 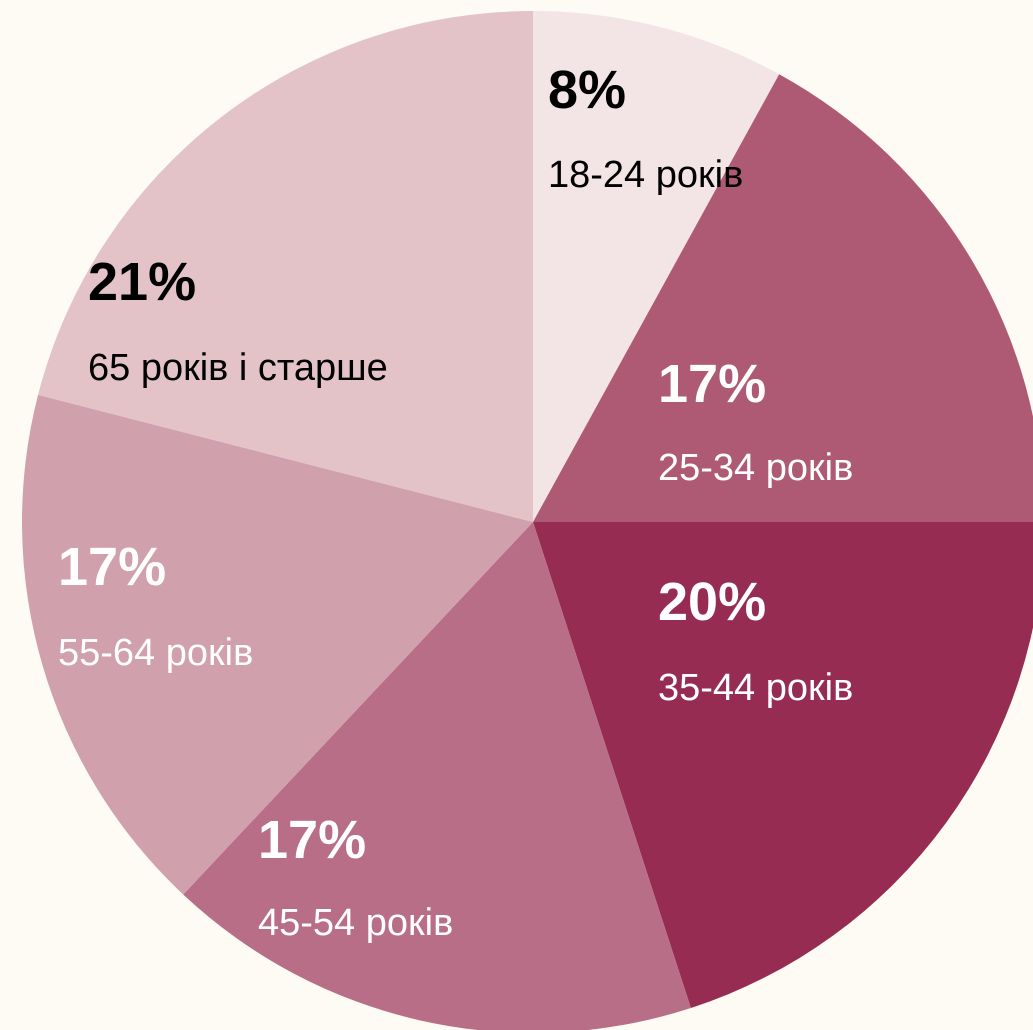 What do you see at coordinates (645, 175) in the screenshot?
I see `slice-category-label: 18-24 років` at bounding box center [645, 175].